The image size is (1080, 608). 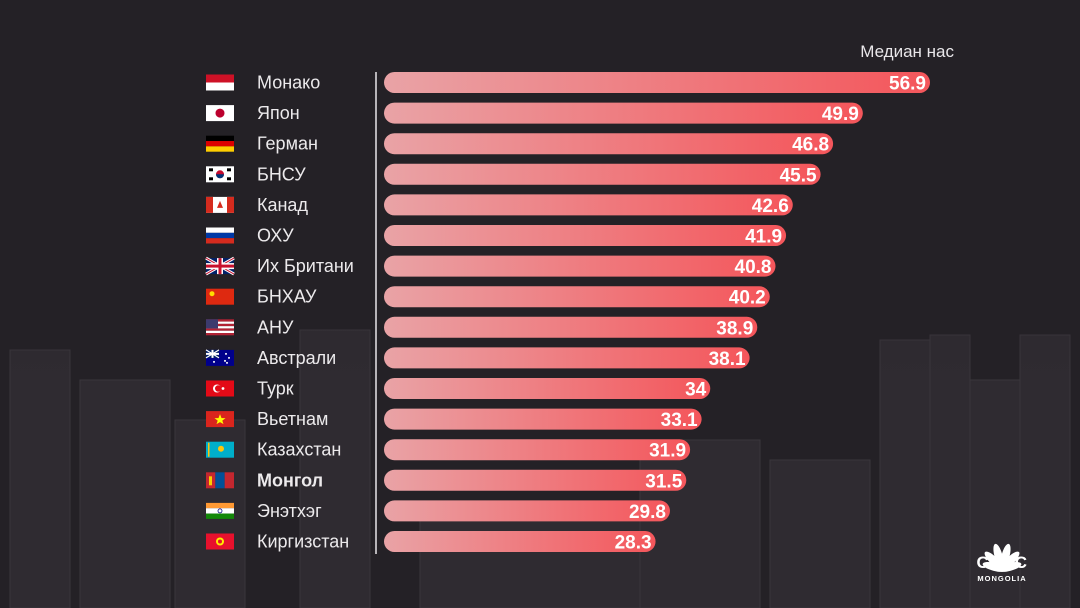 What do you see at coordinates (840, 114) in the screenshot?
I see `bar-value-label: 49.9` at bounding box center [840, 114].